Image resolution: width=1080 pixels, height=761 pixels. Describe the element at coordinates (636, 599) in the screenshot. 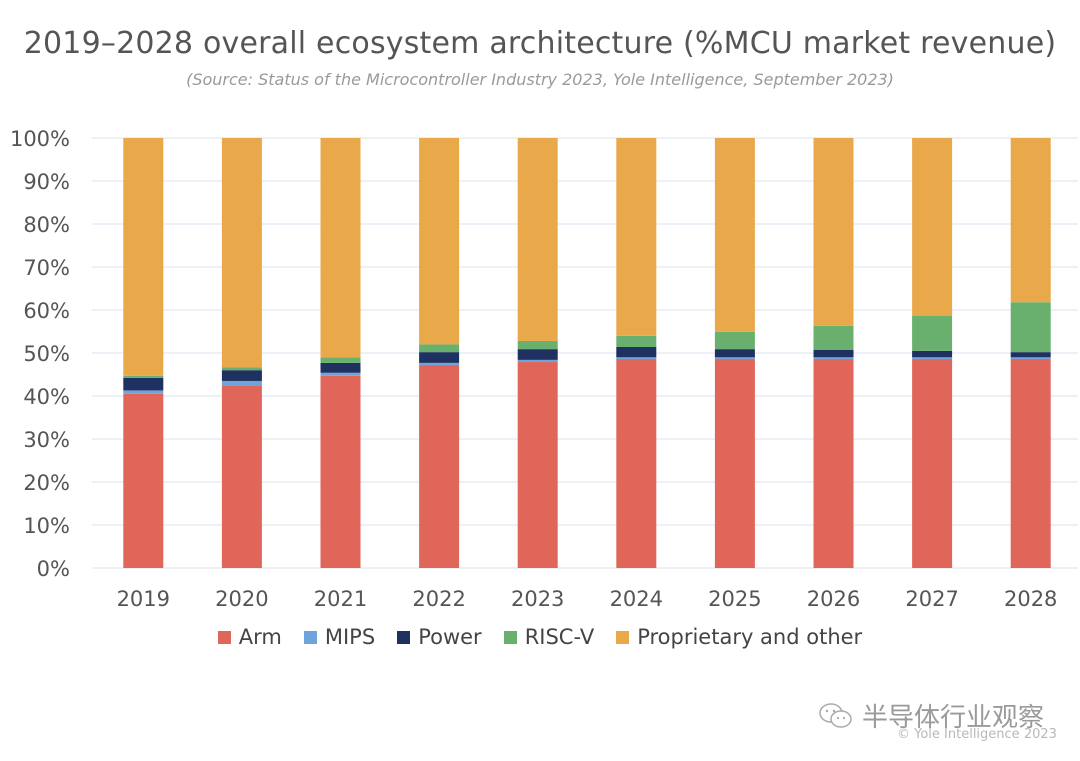

I see `x-tick-label: 2024` at that location.